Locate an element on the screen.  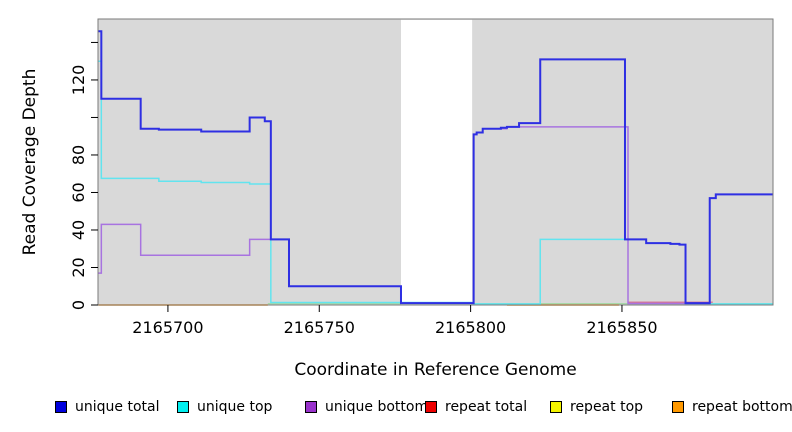
legend-item-unique-bottom: unique bottom is located at coordinates (366, 407).